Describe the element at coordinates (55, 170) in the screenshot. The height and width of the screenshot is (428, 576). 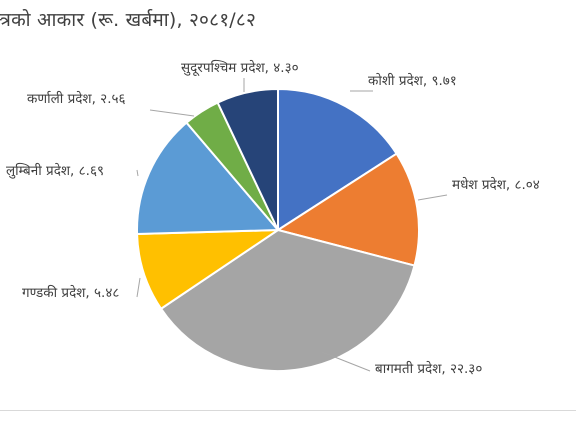
I see `data-label-5: लुम्बिनी प्रदेश, ८.६९` at that location.